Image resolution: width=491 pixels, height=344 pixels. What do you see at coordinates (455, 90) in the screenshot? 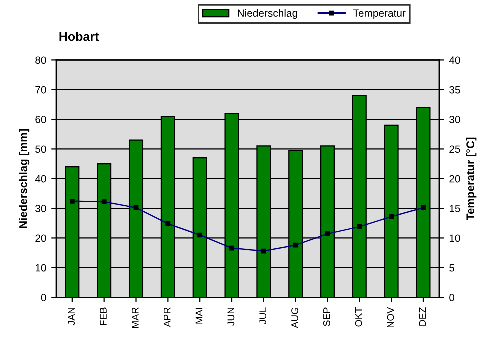
I see `y2-tick-label: 35` at bounding box center [455, 90].